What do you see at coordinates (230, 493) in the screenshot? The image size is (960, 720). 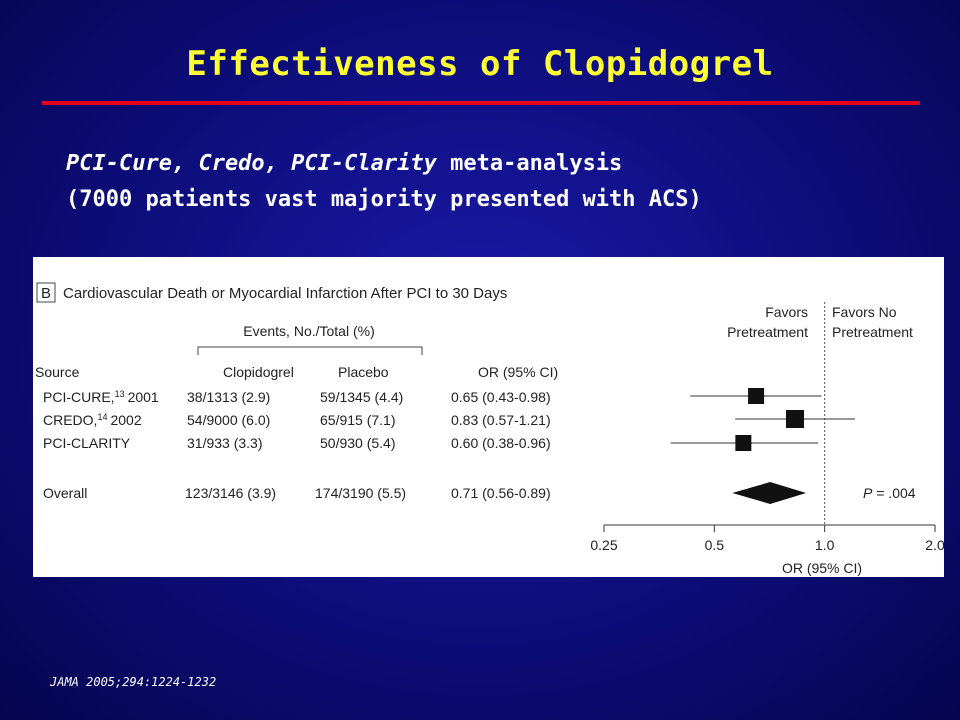 I see `overall-clopidogrel: 123/3146 (3.9)` at bounding box center [230, 493].